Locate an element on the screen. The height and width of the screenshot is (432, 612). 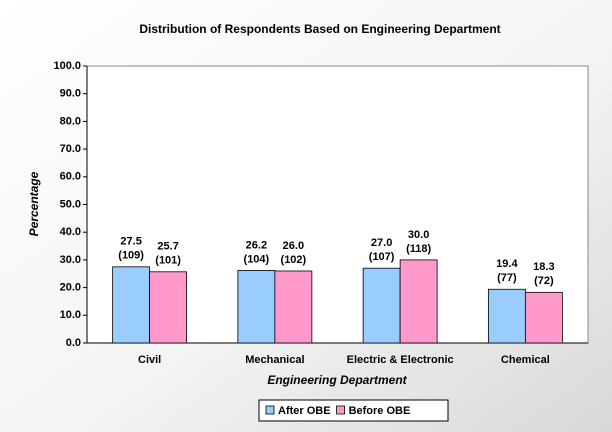
legend-label: After OBE is located at coordinates (304, 411).